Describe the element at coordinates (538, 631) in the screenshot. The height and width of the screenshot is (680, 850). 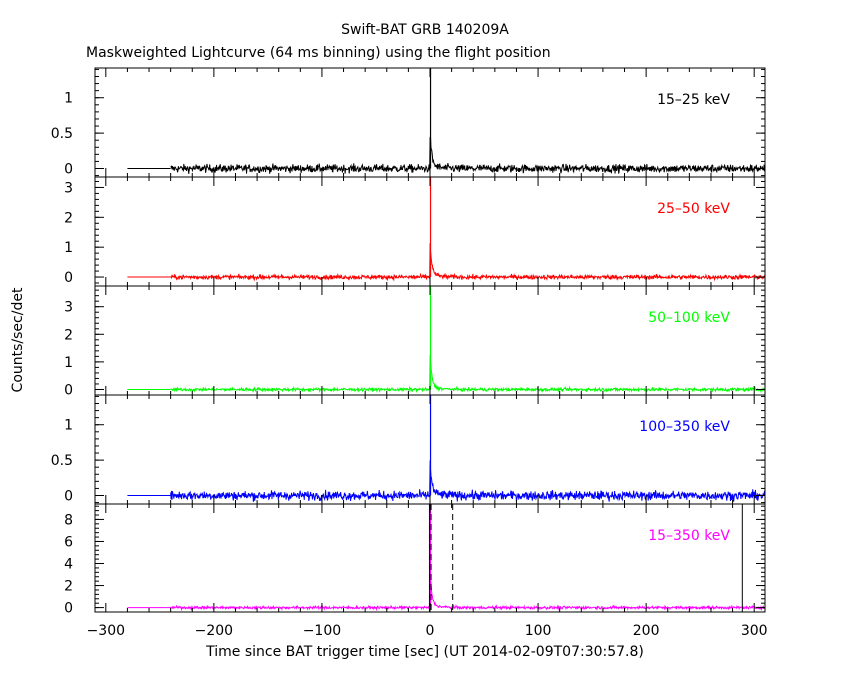
I see `x-tick-label: 100` at that location.